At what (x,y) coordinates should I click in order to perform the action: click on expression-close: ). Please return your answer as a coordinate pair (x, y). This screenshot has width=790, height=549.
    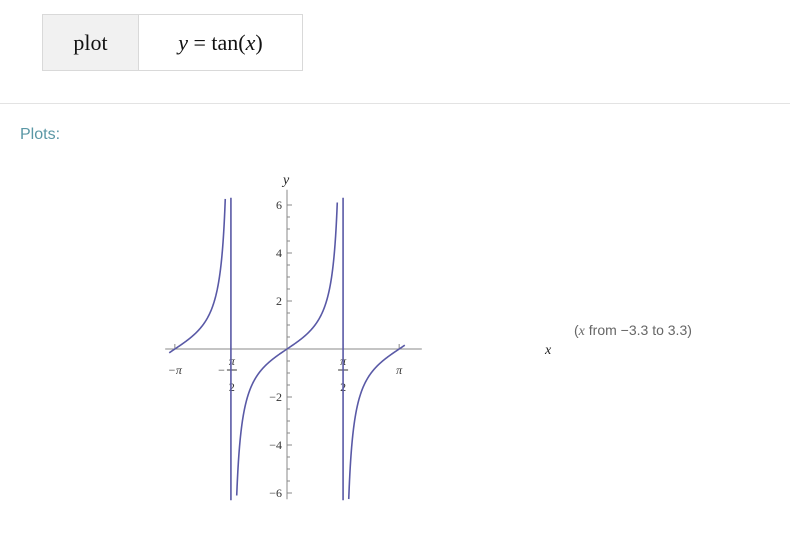
    Looking at the image, I should click on (259, 42).